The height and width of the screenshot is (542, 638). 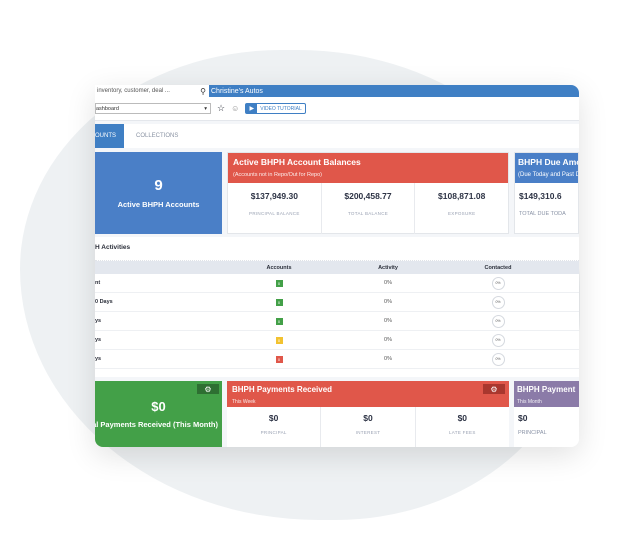 What do you see at coordinates (153, 108) in the screenshot?
I see `dashboard-select: ashboard ▾` at bounding box center [153, 108].